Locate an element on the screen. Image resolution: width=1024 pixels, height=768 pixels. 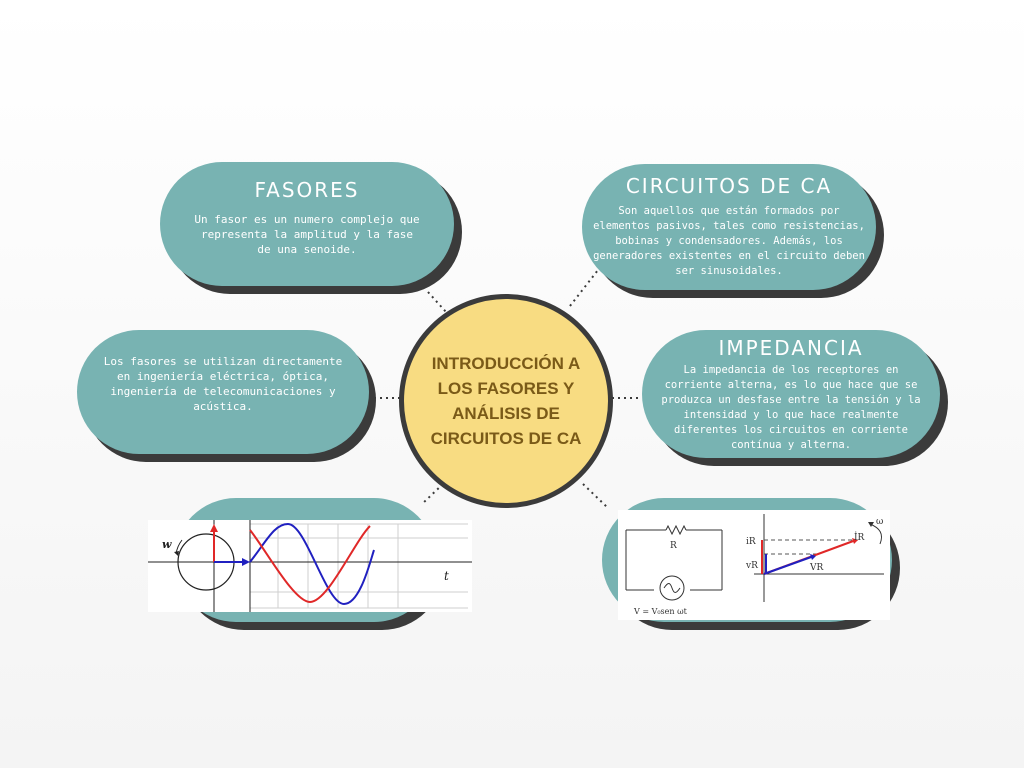
phasor-figure: w t is located at coordinates (310, 566).